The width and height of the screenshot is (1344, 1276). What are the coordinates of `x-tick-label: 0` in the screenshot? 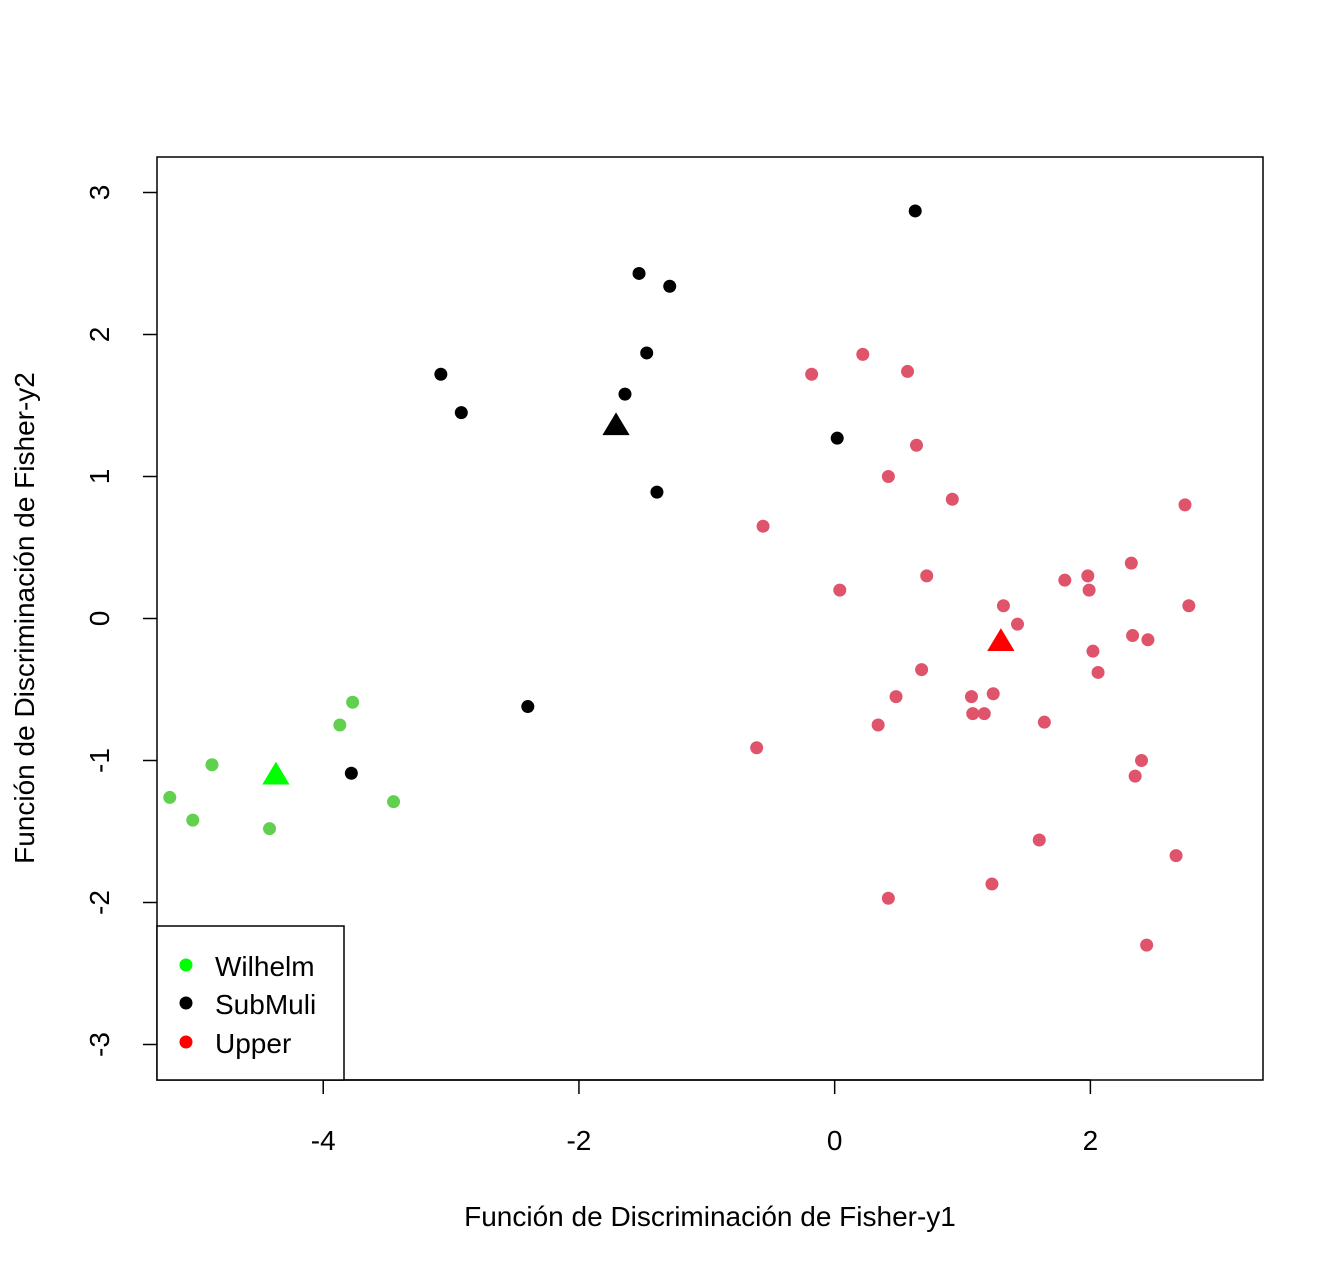 It's located at (835, 1140).